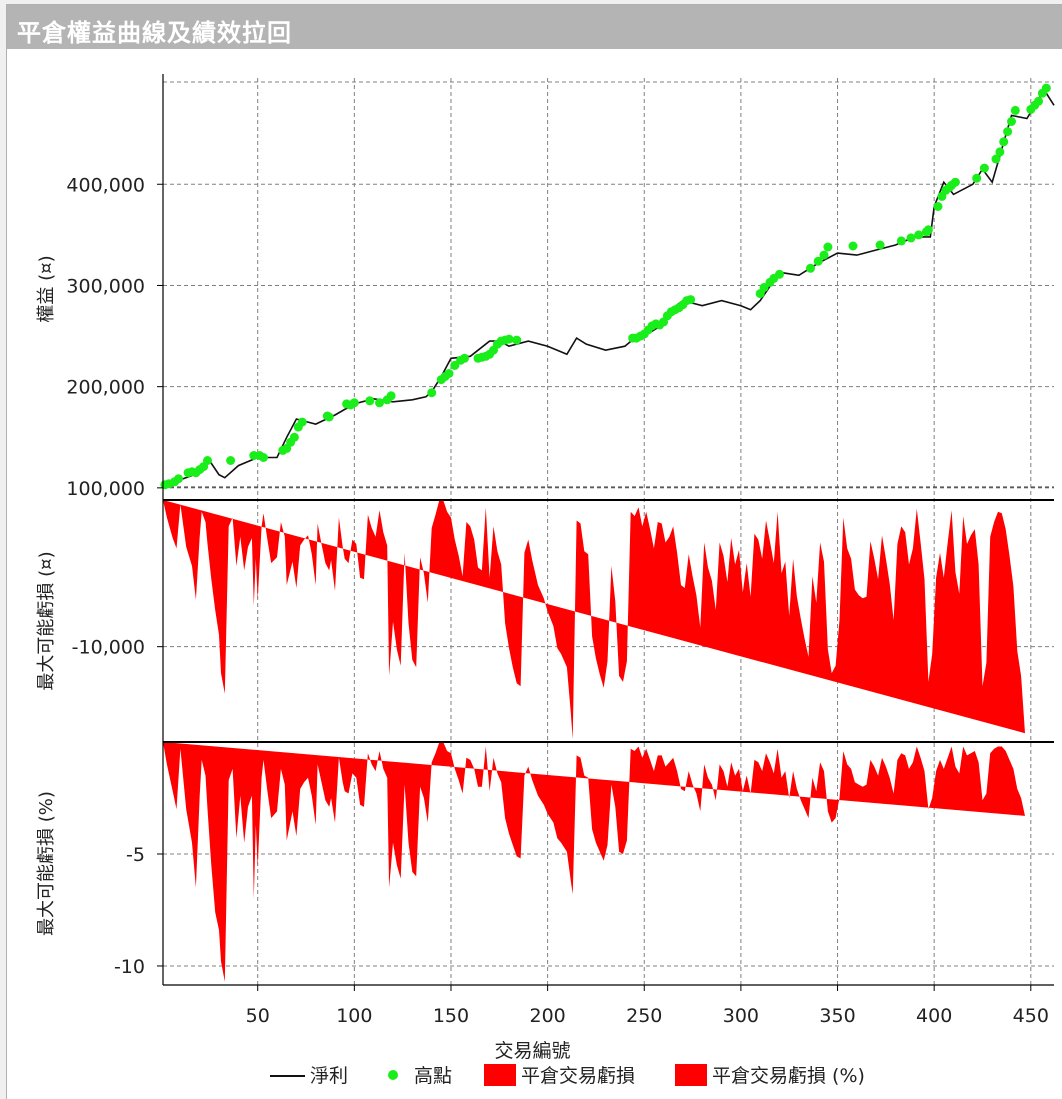  Describe the element at coordinates (741, 1016) in the screenshot. I see `x-tick-label: 300` at that location.